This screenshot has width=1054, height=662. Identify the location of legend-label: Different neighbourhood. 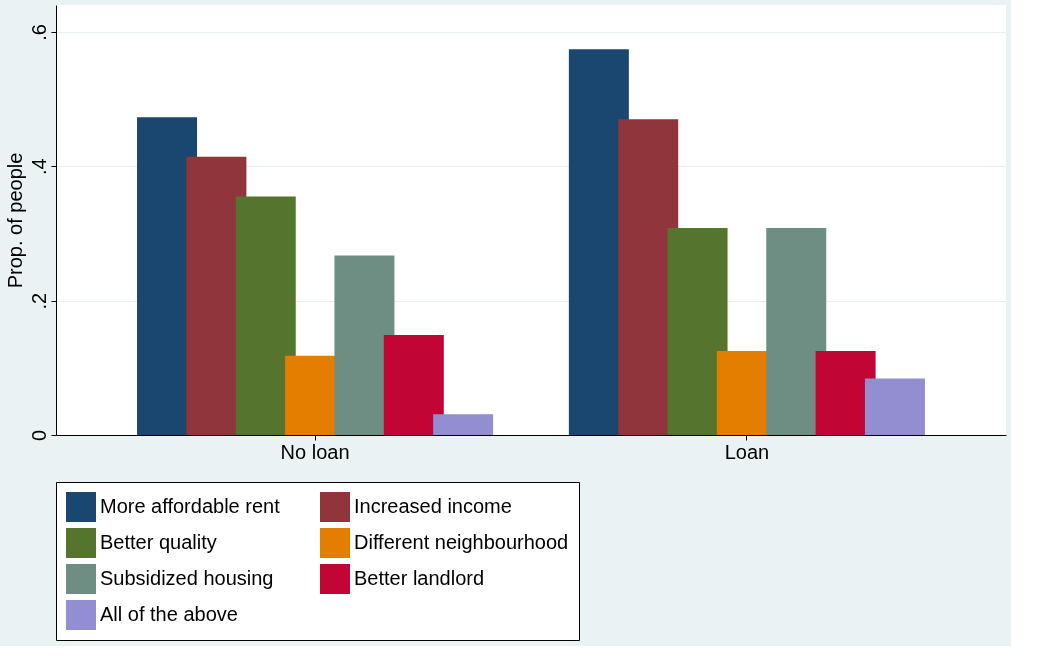
(461, 542).